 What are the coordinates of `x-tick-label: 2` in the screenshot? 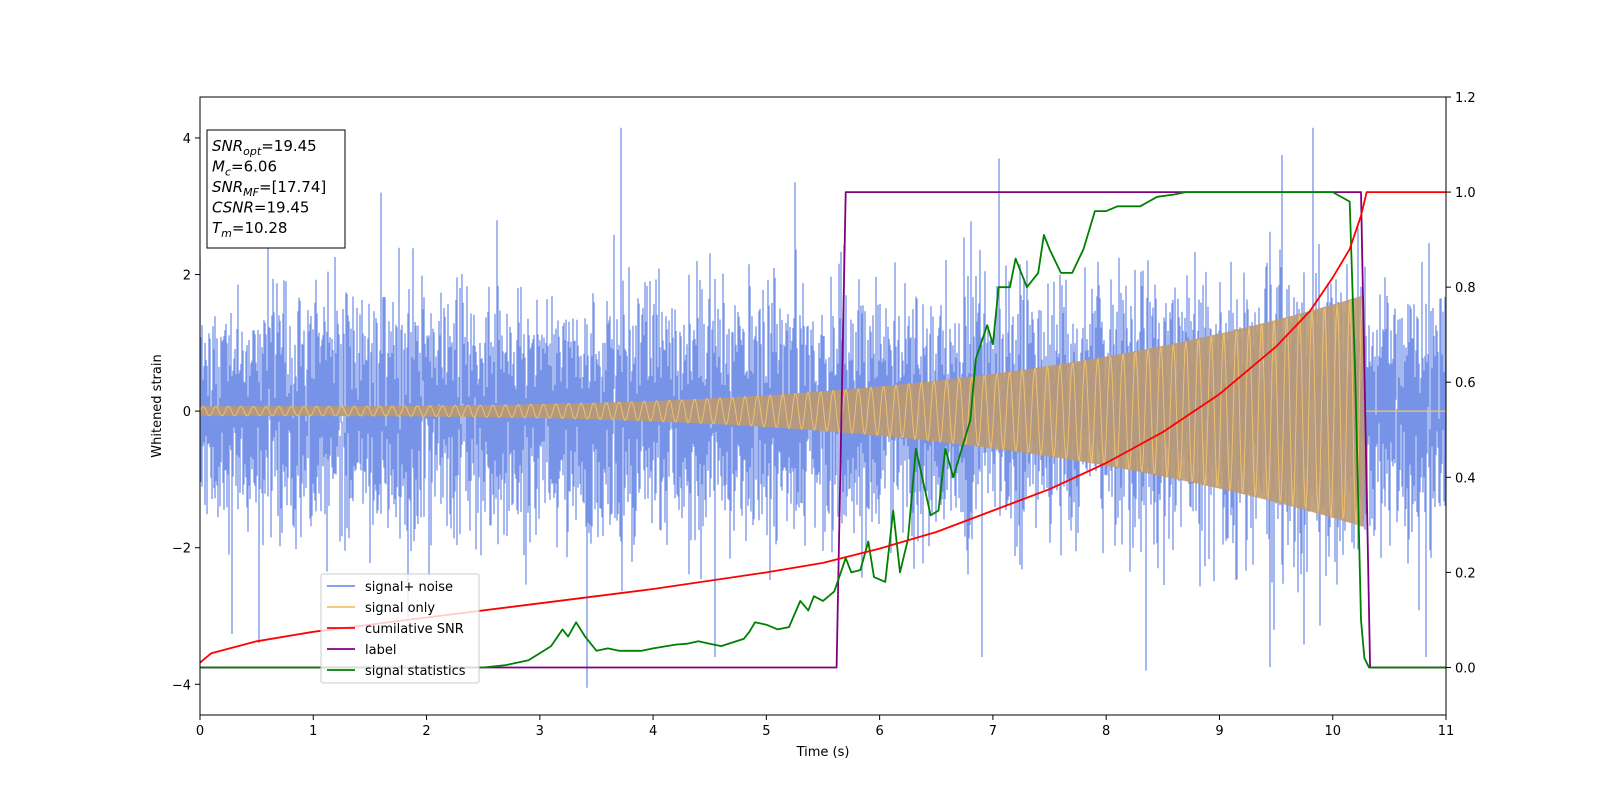 It's located at (426, 731).